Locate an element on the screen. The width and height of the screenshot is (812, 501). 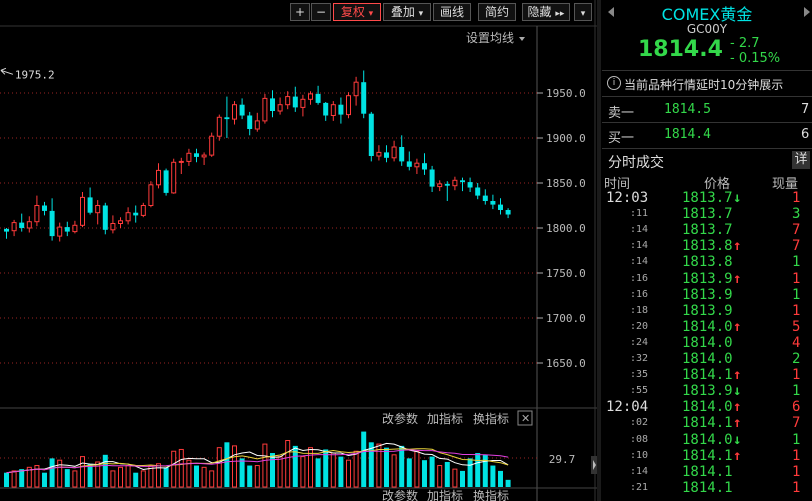
y-tick-label: 1800.0 is located at coordinates (566, 228).